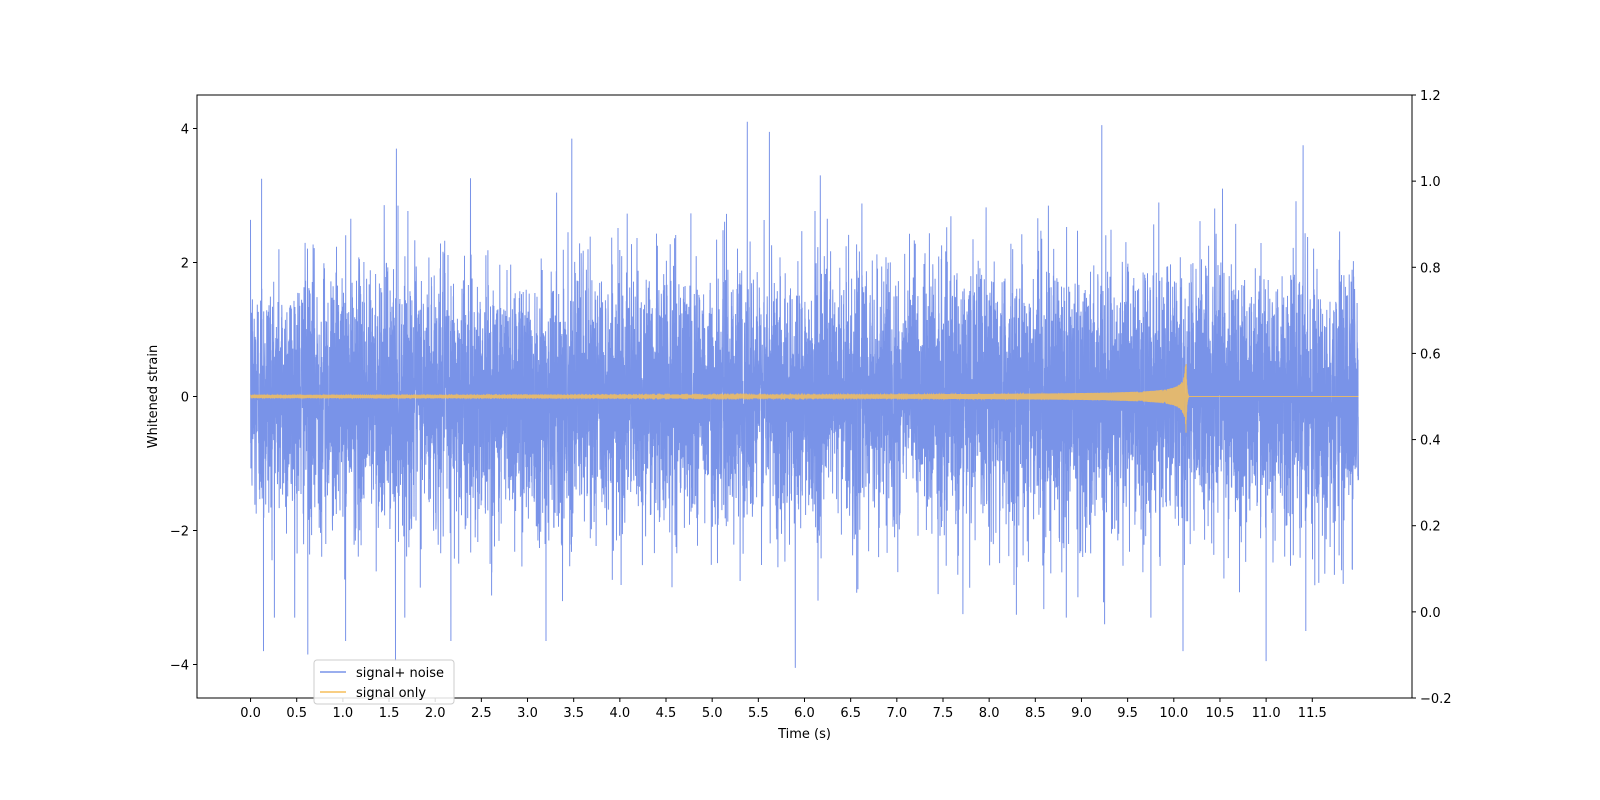 This screenshot has height=800, width=1600. Describe the element at coordinates (804, 734) in the screenshot. I see `x-axis-label: Time (s)` at that location.